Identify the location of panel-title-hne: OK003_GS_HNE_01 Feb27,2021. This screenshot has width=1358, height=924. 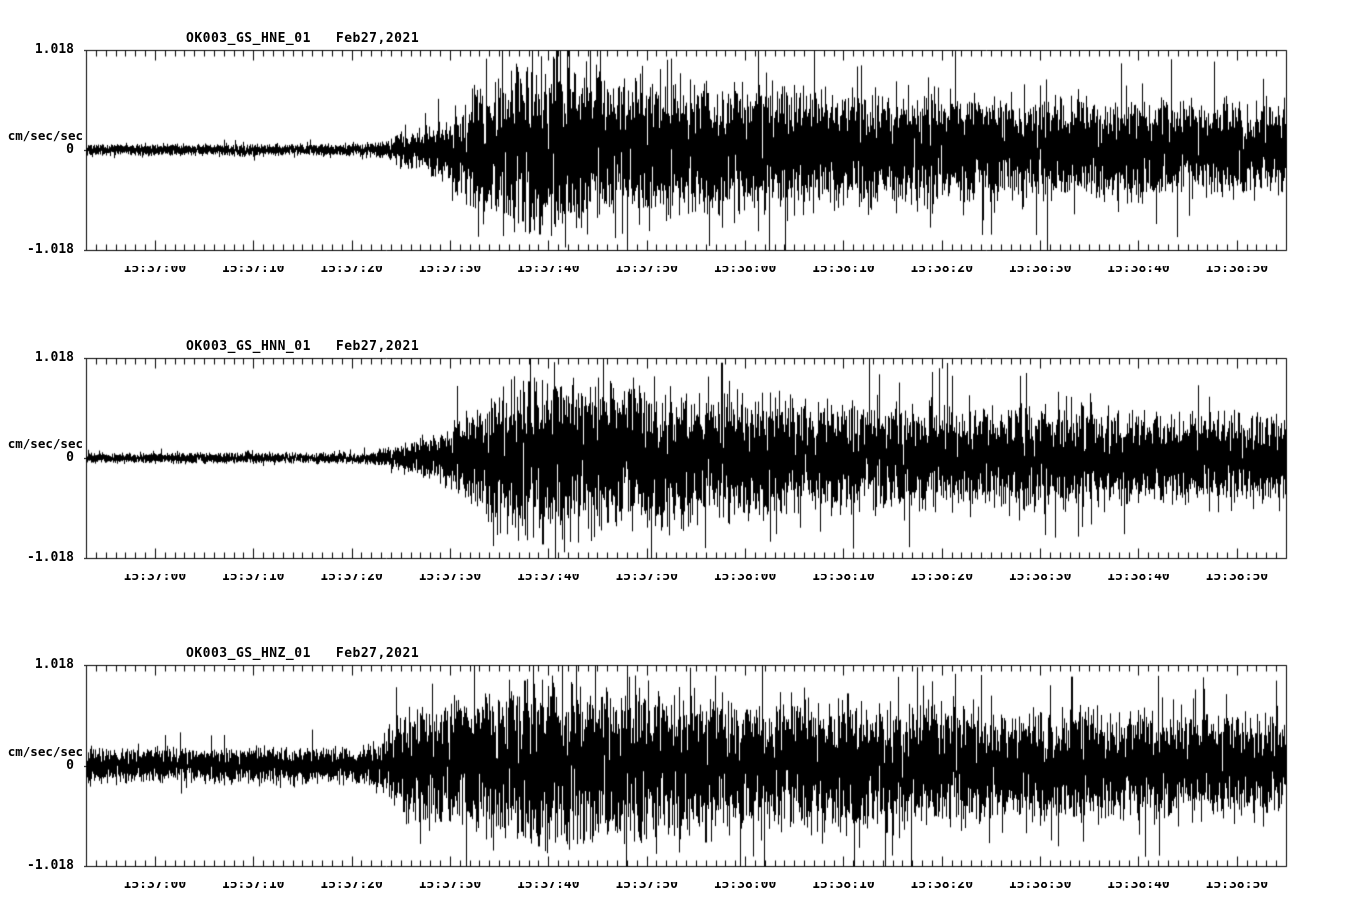
(303, 38).